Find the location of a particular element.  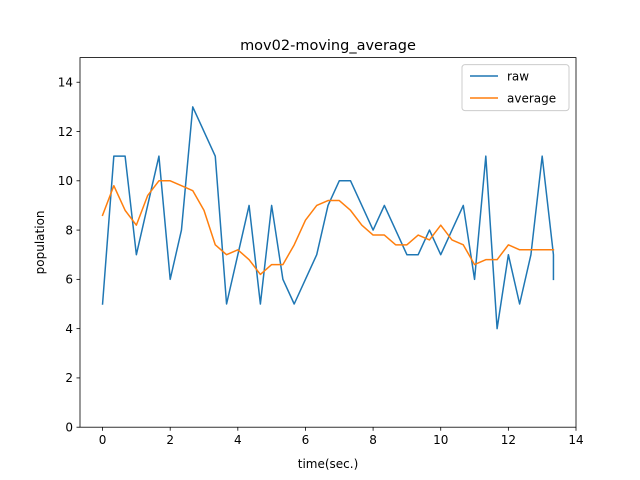

series-line-average is located at coordinates (328, 228).